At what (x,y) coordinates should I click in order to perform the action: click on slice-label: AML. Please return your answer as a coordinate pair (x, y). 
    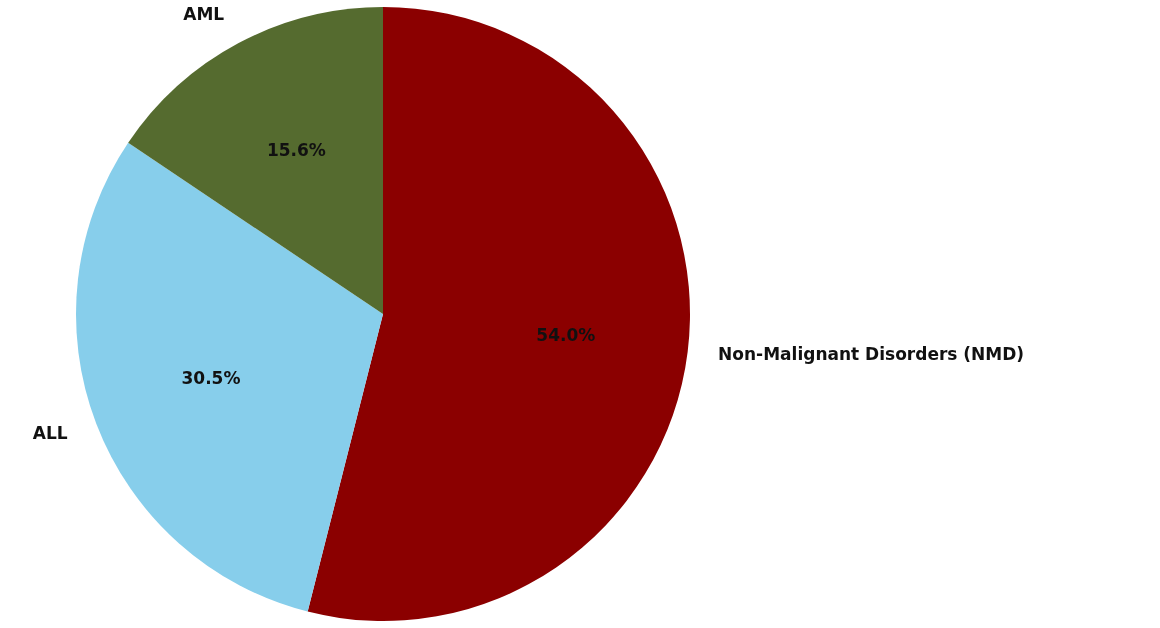
    Looking at the image, I should click on (204, 14).